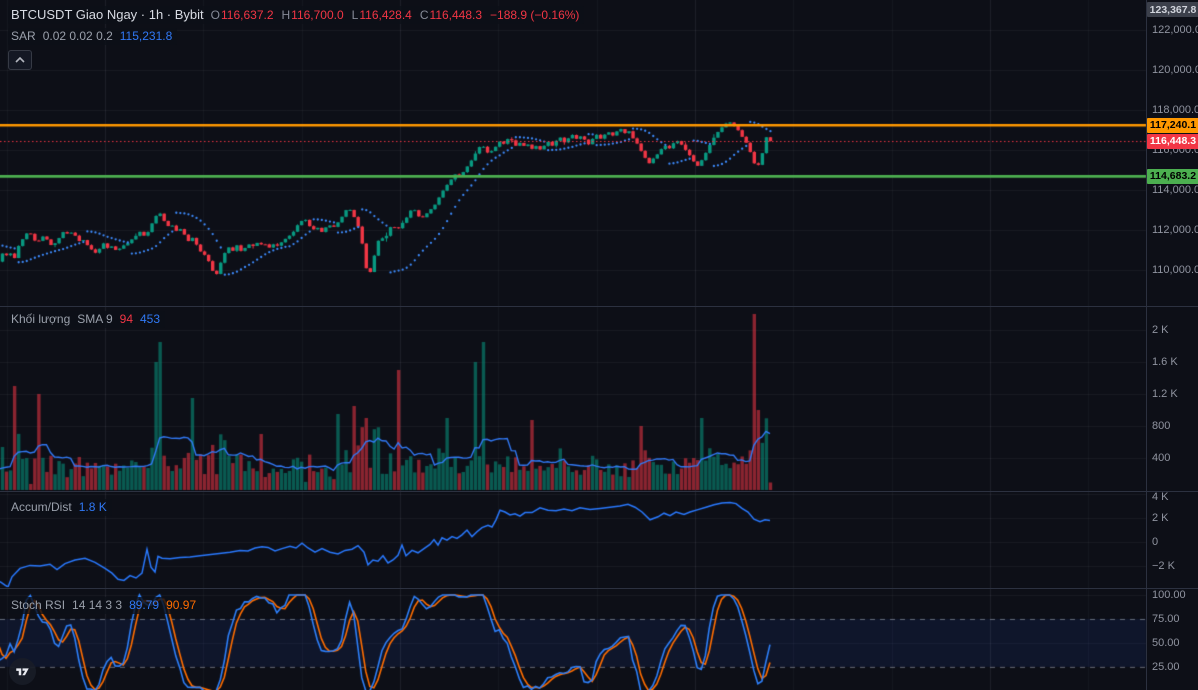 The image size is (1198, 690). I want to click on accum-dist-value: 1.8 K, so click(92, 507).